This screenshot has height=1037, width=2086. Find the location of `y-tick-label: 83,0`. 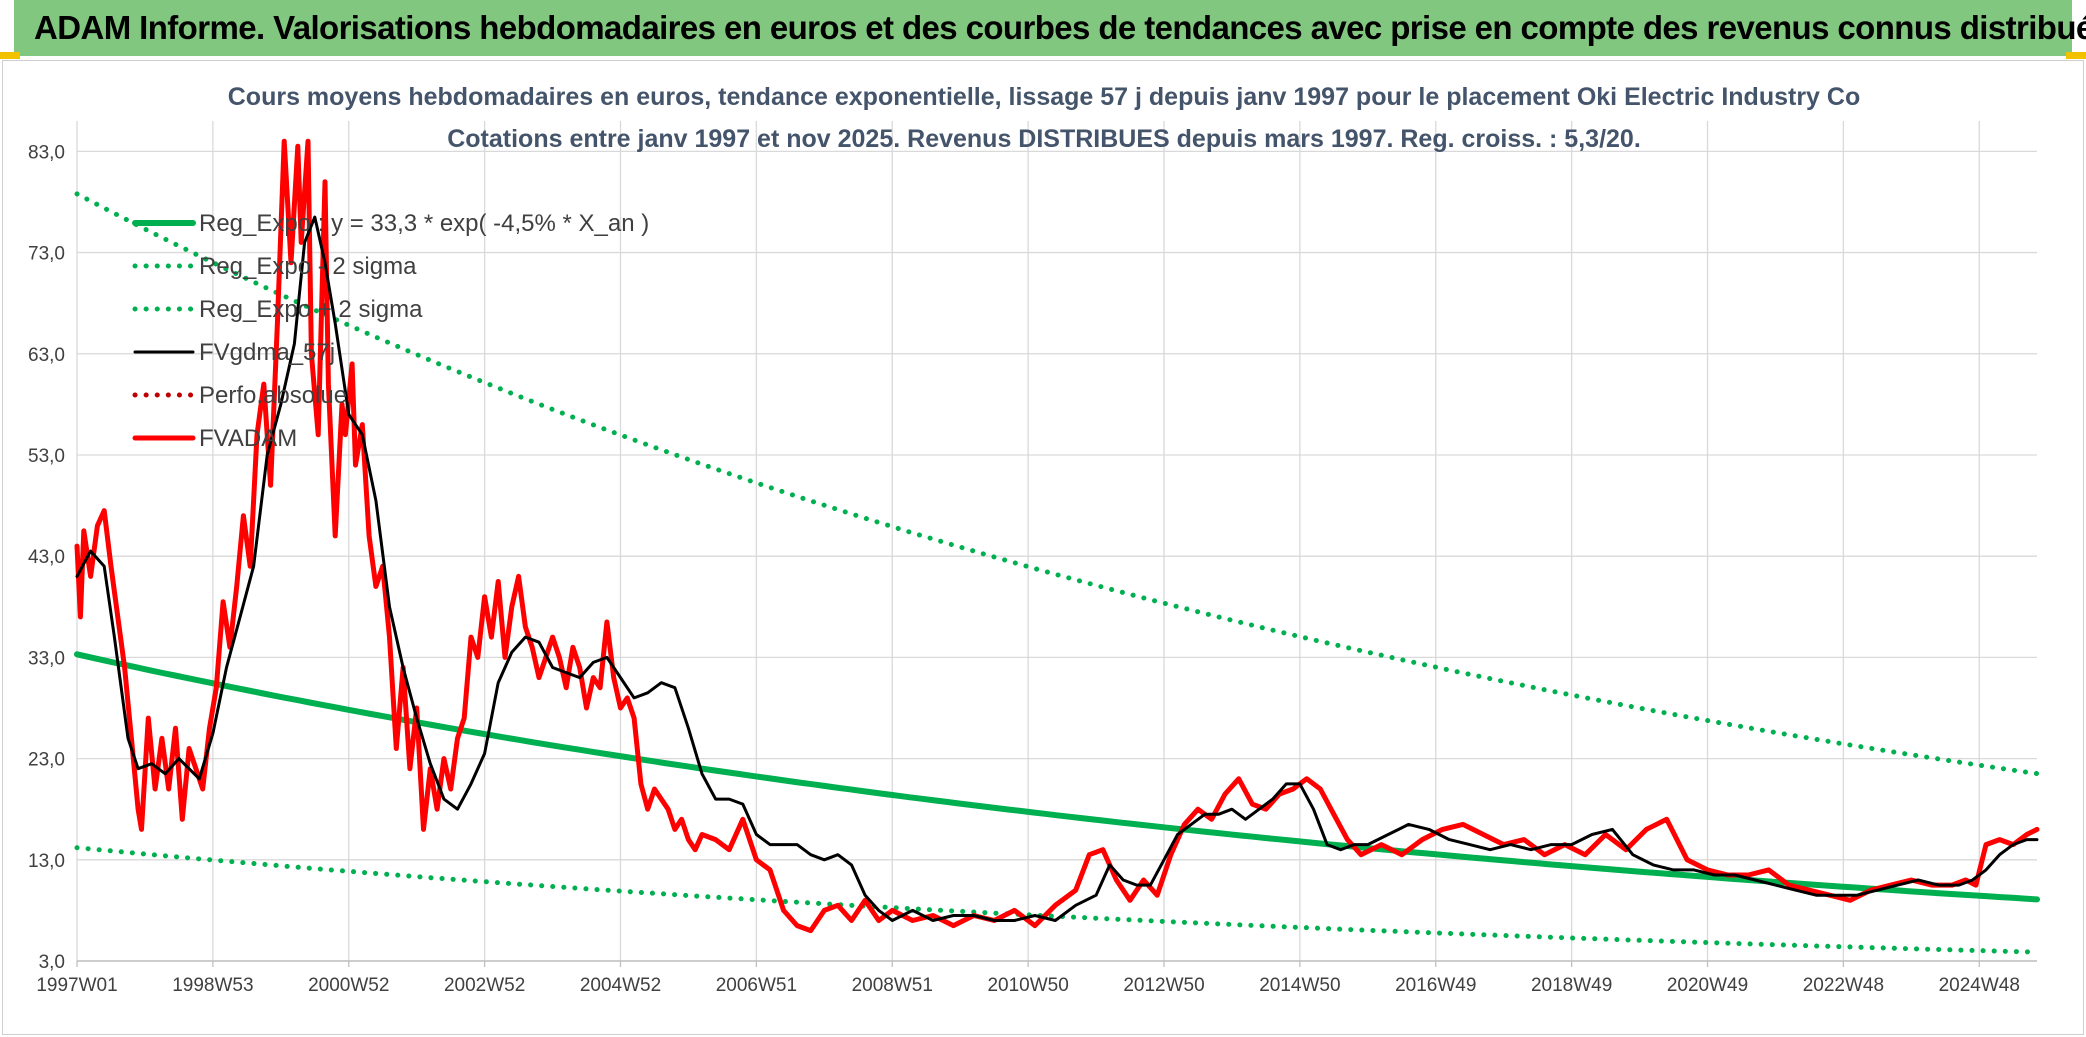

y-tick-label: 83,0 is located at coordinates (46, 152).